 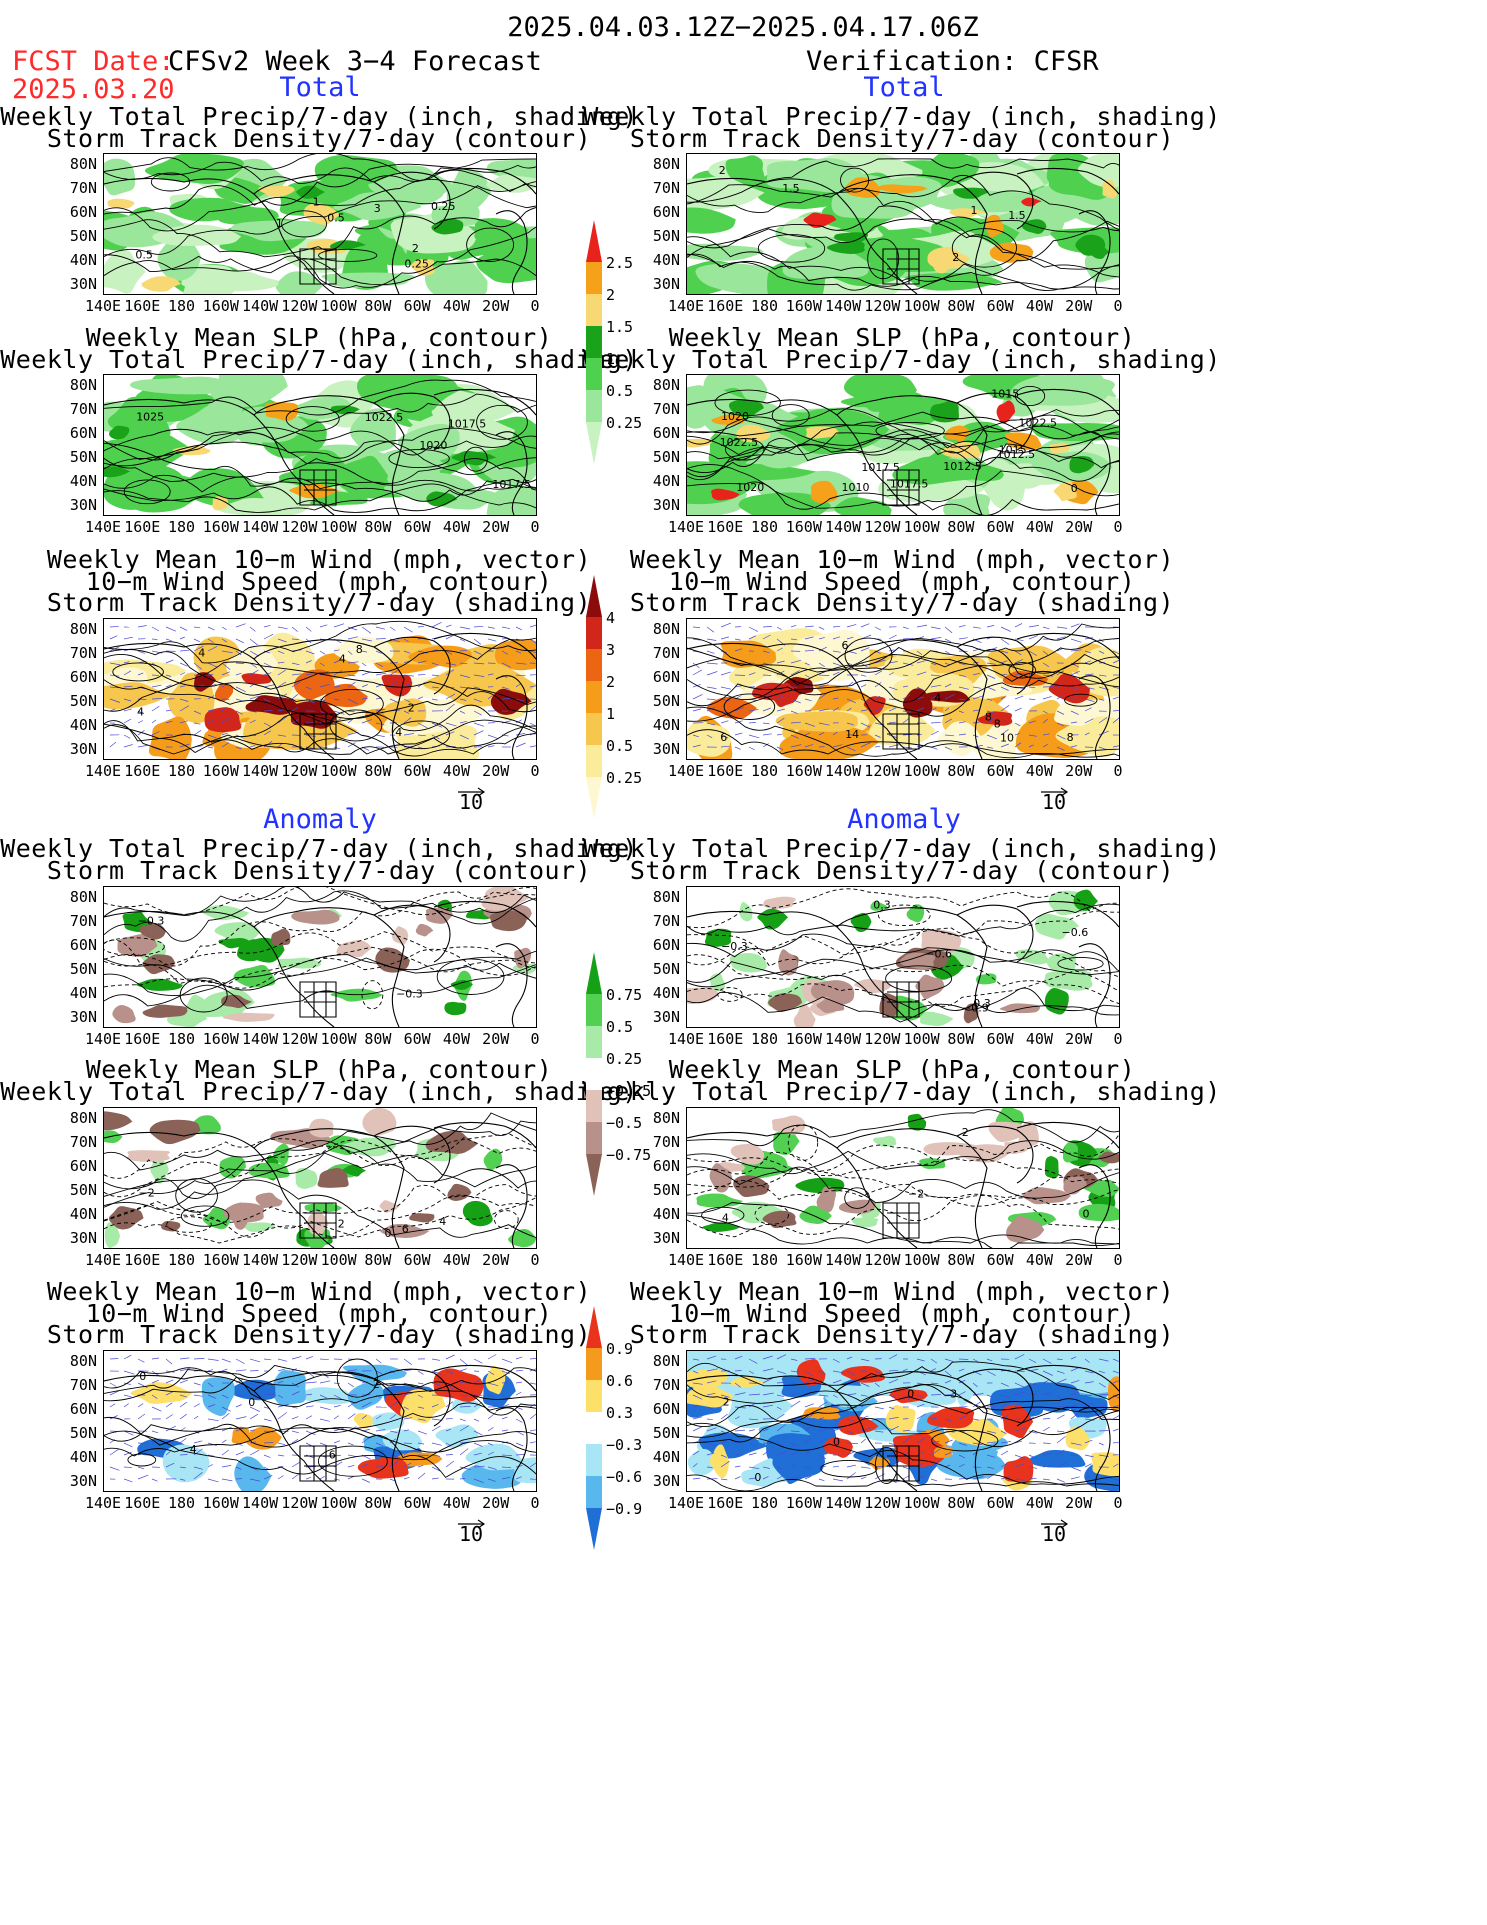 What do you see at coordinates (611, 359) in the screenshot?
I see `colorbar-label: 1` at bounding box center [611, 359].